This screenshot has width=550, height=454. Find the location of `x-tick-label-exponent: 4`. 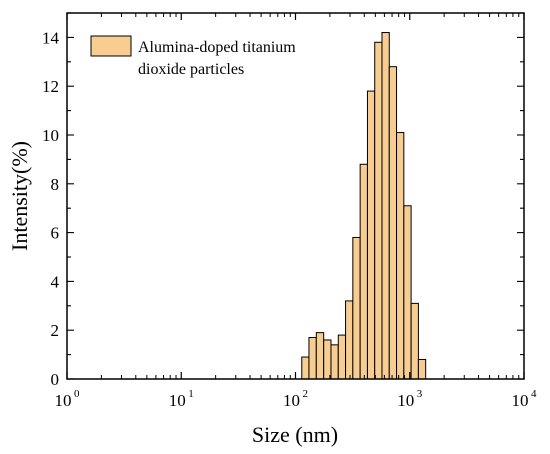

x-tick-label-exponent: 4 is located at coordinates (534, 394).